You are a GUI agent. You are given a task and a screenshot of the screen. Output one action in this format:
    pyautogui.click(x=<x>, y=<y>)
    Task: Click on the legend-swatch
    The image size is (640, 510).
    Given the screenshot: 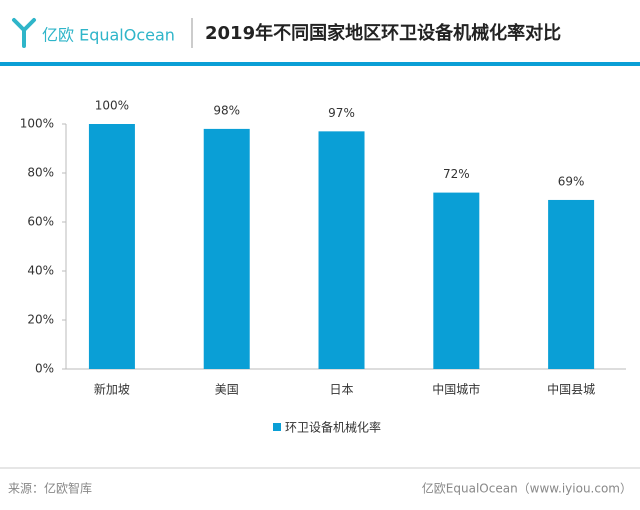 What is the action you would take?
    pyautogui.click(x=277, y=427)
    